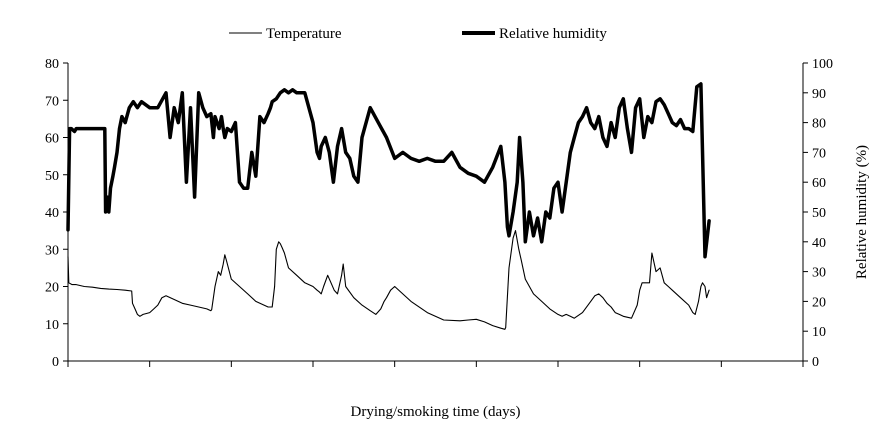  Describe the element at coordinates (819, 302) in the screenshot. I see `right-y-tick-label: 20` at that location.